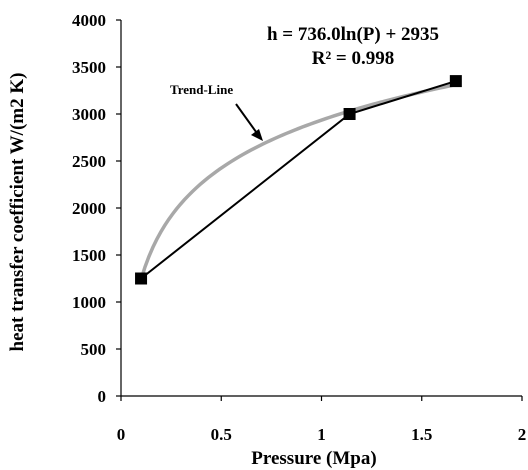 This screenshot has height=470, width=528. Describe the element at coordinates (17, 212) in the screenshot. I see `y-axis-title: heat transfer coefficient W/(m2 K)` at that location.